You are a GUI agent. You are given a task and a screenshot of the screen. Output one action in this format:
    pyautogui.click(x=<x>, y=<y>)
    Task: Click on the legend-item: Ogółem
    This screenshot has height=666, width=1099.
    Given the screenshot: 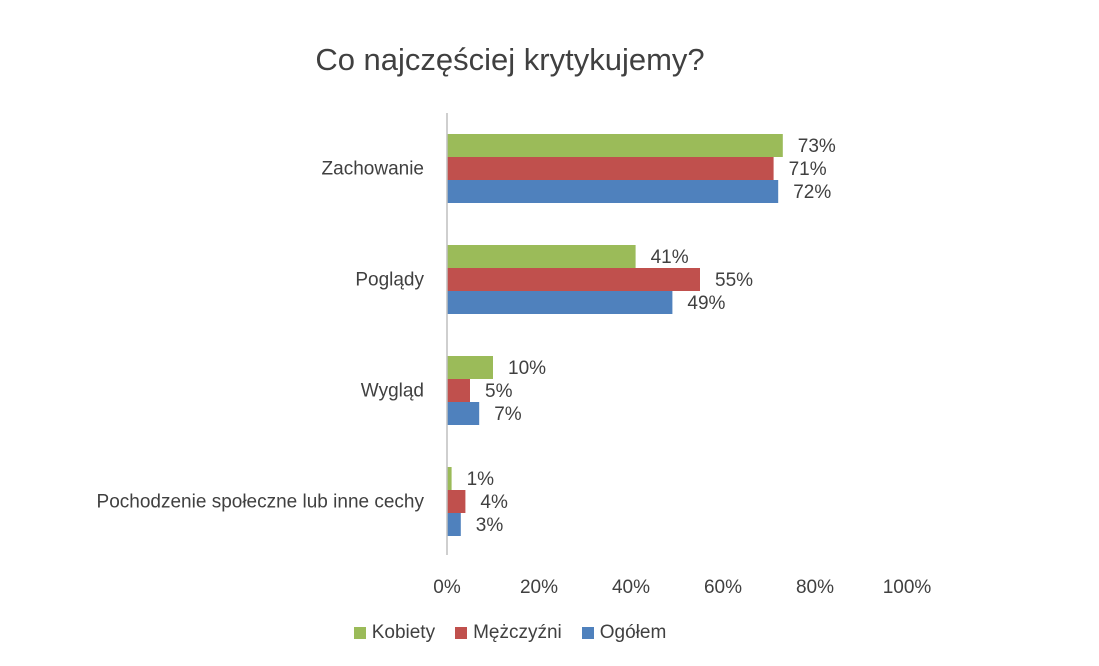 What is the action you would take?
    pyautogui.click(x=624, y=633)
    